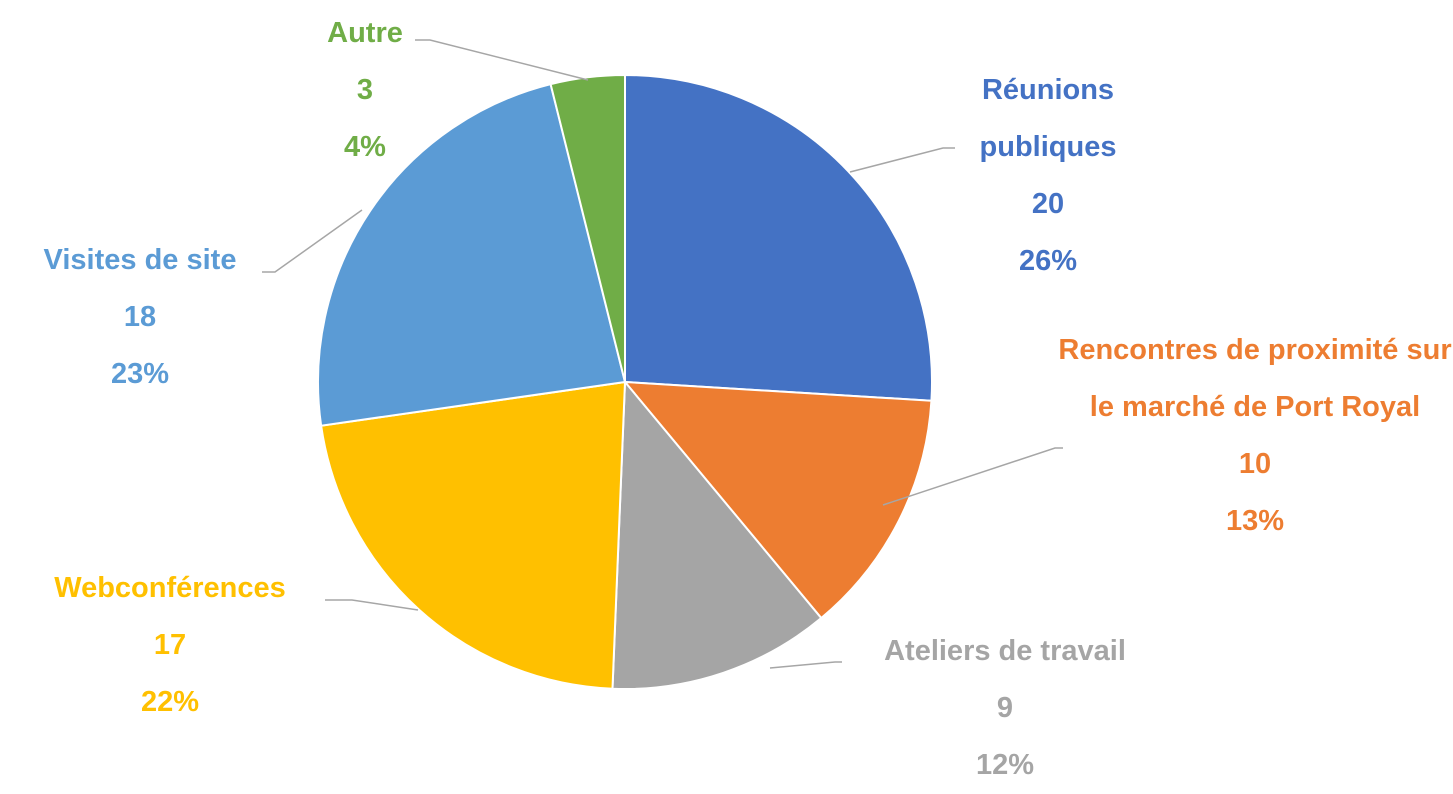 This screenshot has height=794, width=1453. Describe the element at coordinates (365, 33) in the screenshot. I see `category-label: Autre` at that location.